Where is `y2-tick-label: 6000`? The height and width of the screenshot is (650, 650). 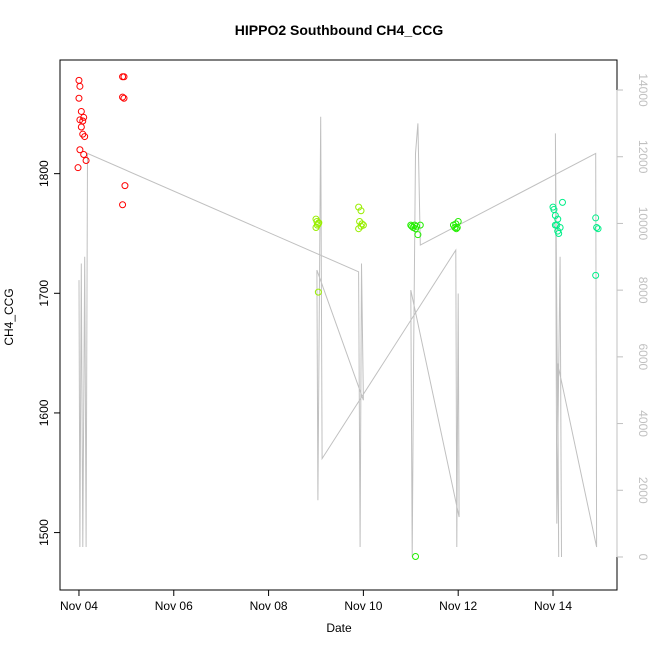 y2-tick-label: 6000 is located at coordinates (643, 357).